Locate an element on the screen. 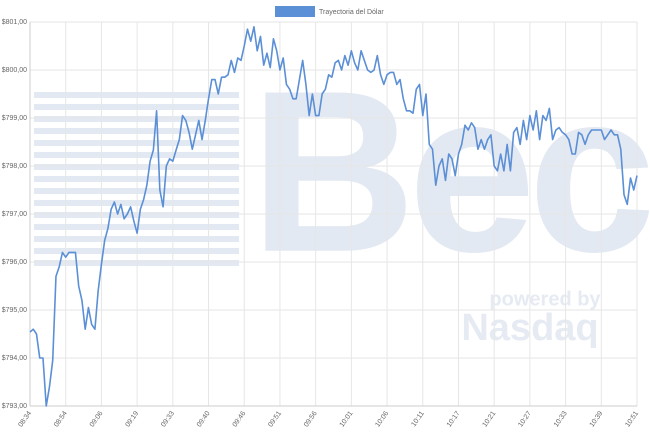 This screenshot has height=442, width=650. x-tick-label: 10:01 is located at coordinates (347, 419).